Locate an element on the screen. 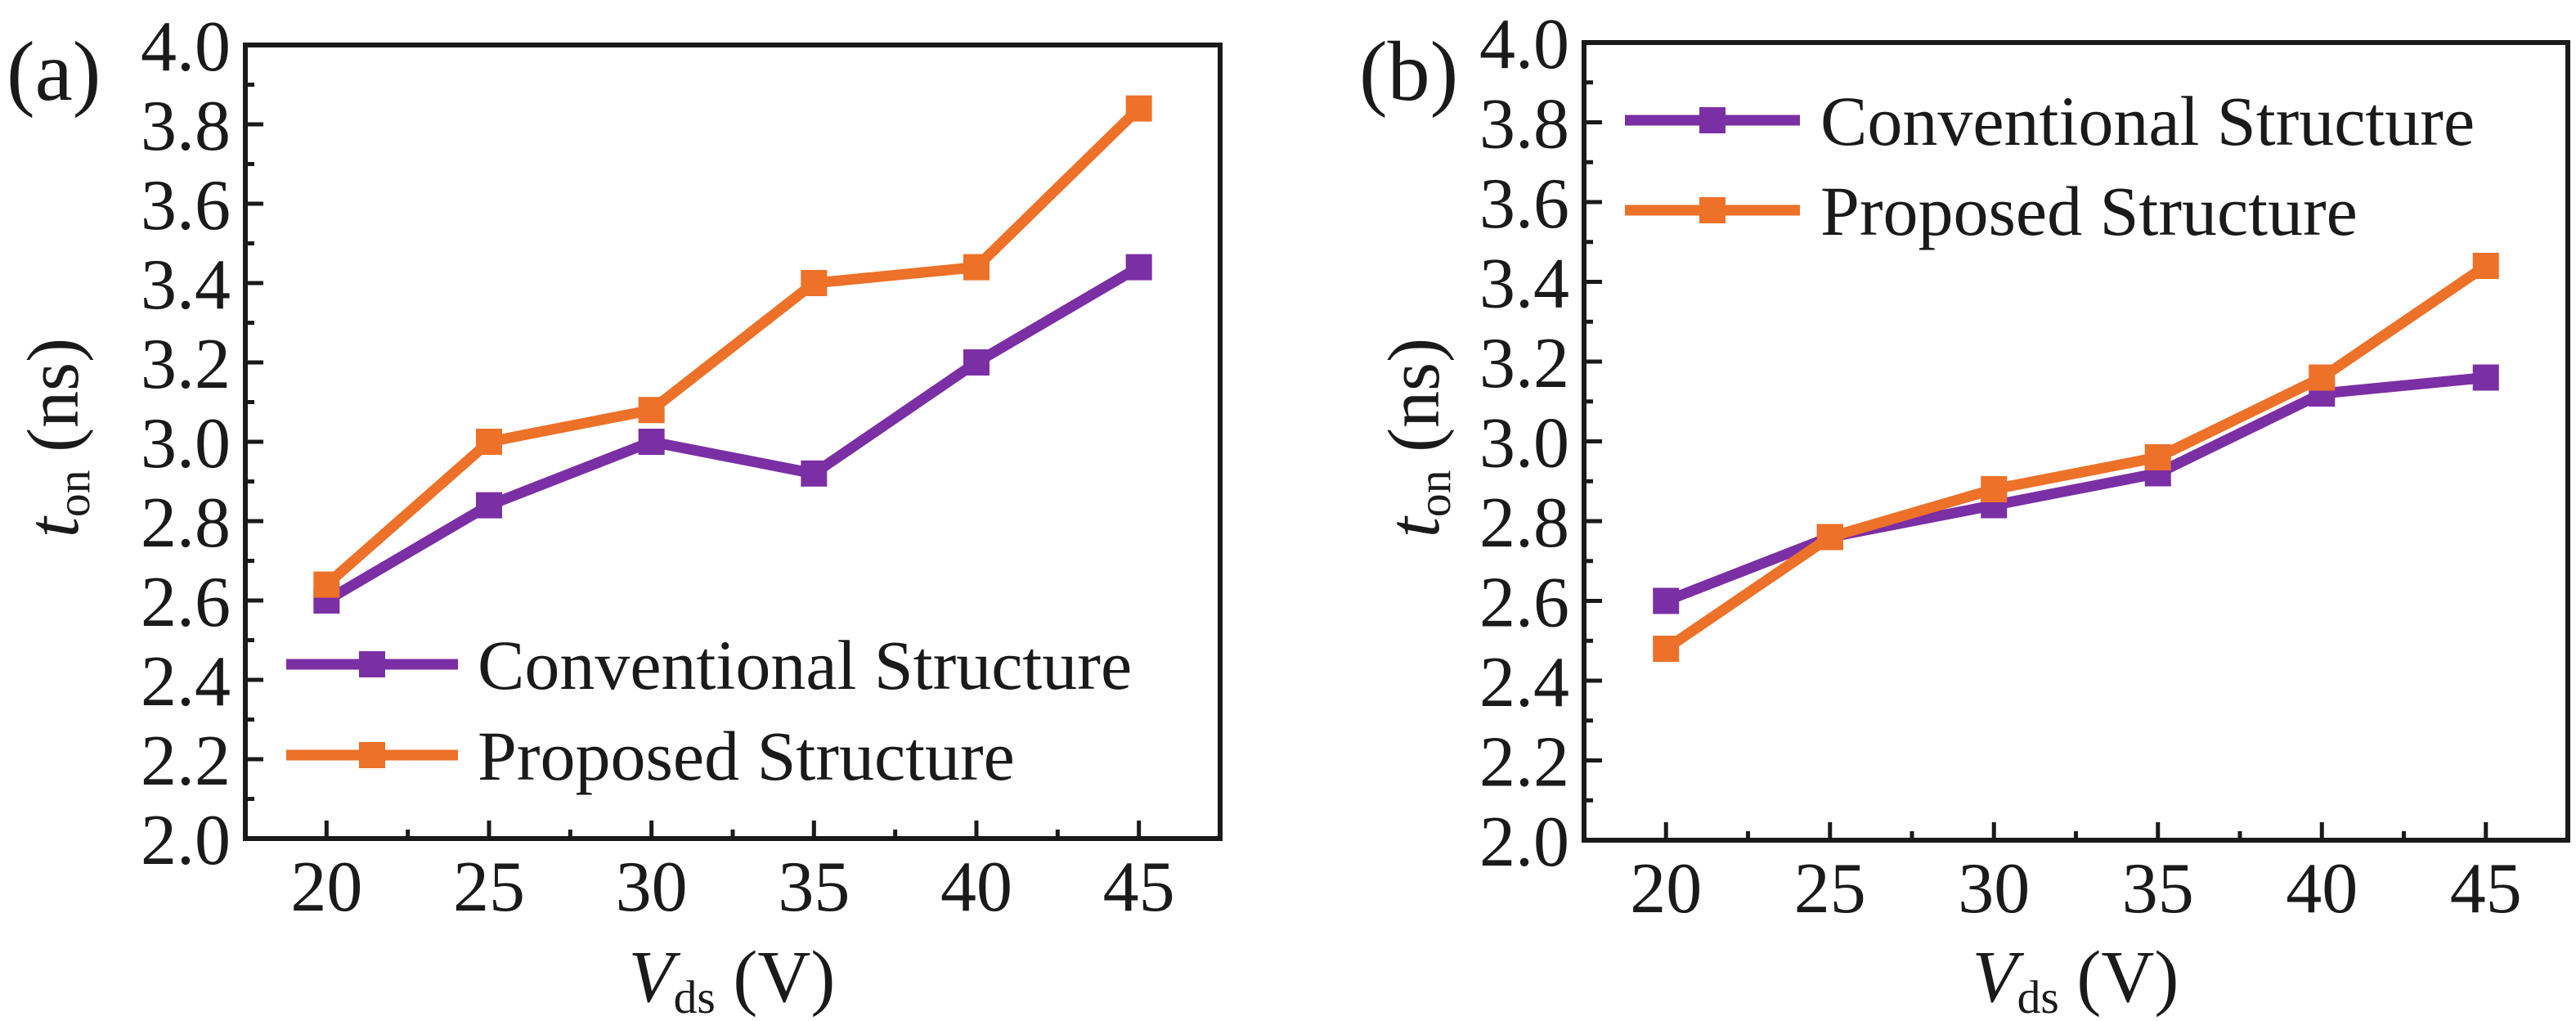 Image resolution: width=2576 pixels, height=1021 pixels. panel-b-legend-marker-conventional is located at coordinates (1713, 120).